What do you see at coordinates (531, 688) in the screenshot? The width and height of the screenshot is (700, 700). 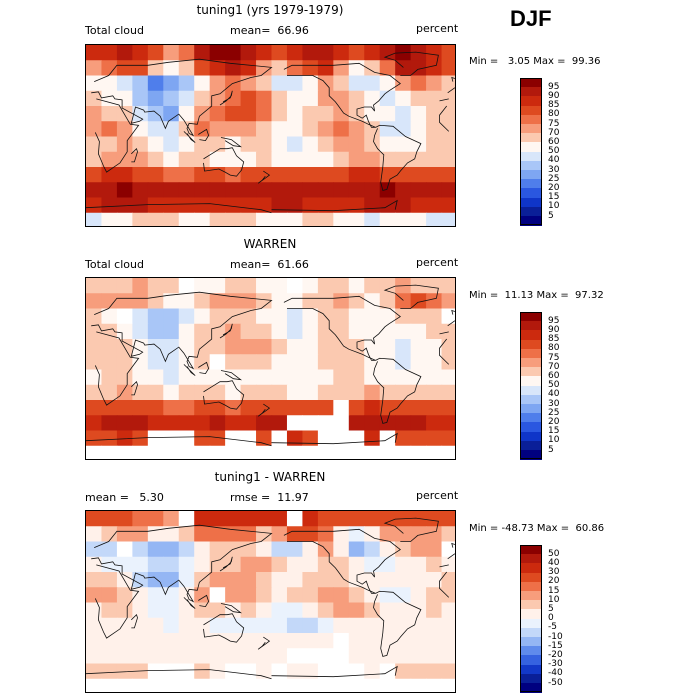 I see `panel-3-colorbar-swatch` at bounding box center [531, 688].